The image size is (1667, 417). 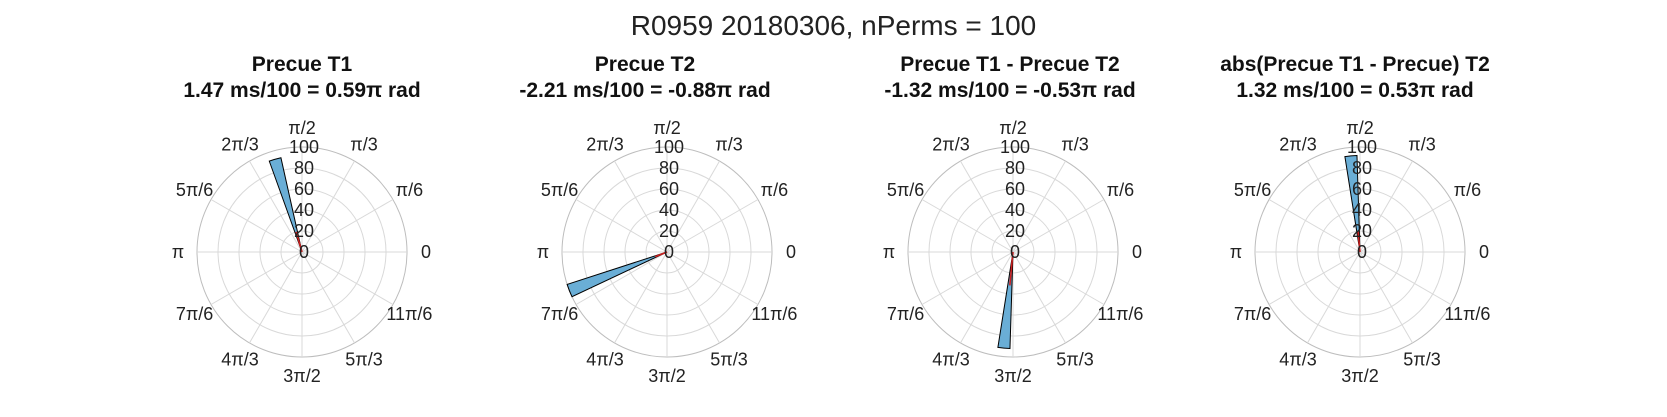 I want to click on panel-title-line-2: 1.32 ms/100 = 0.53π rad, so click(x=1355, y=91).